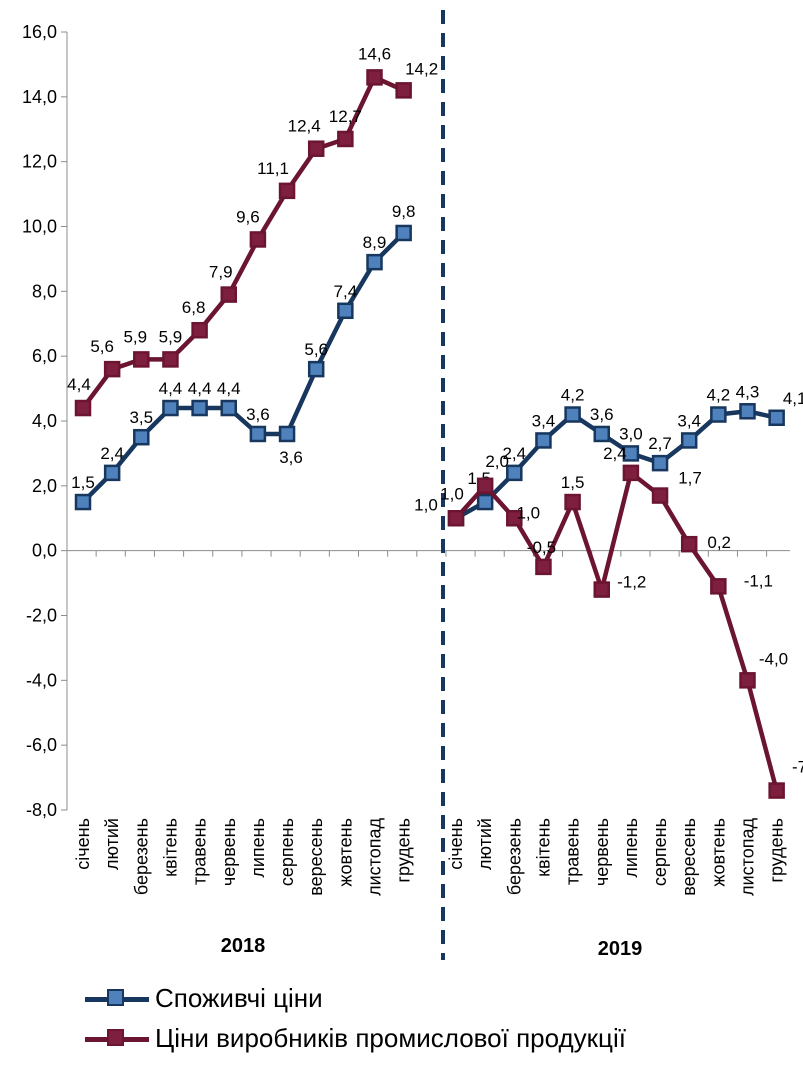  What do you see at coordinates (631, 433) in the screenshot?
I see `data-label-0-2019: 3,0` at bounding box center [631, 433].